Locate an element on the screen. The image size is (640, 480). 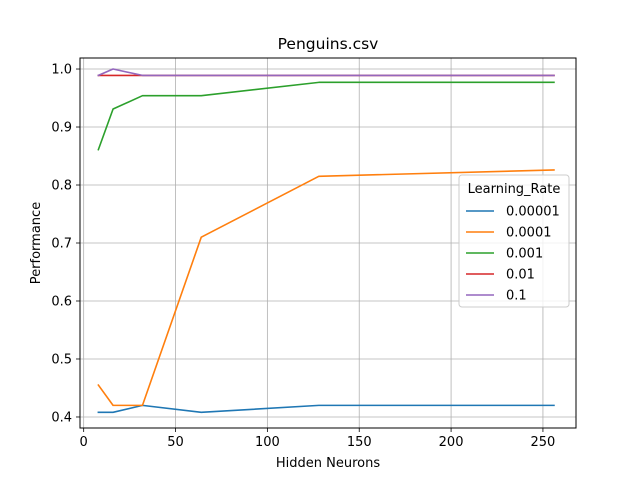
series-line-0.001 is located at coordinates (326, 116).